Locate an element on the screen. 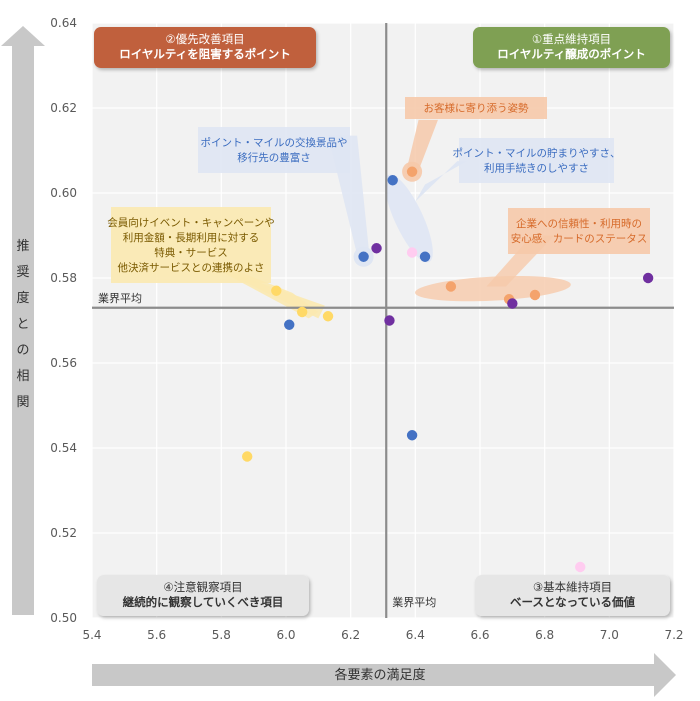 Image resolution: width=700 pixels, height=701 pixels. y-axis-ticks: 0.50 0.52 0.54 0.56 0.58 0.60 0.62 0.64 is located at coordinates (63, 320).